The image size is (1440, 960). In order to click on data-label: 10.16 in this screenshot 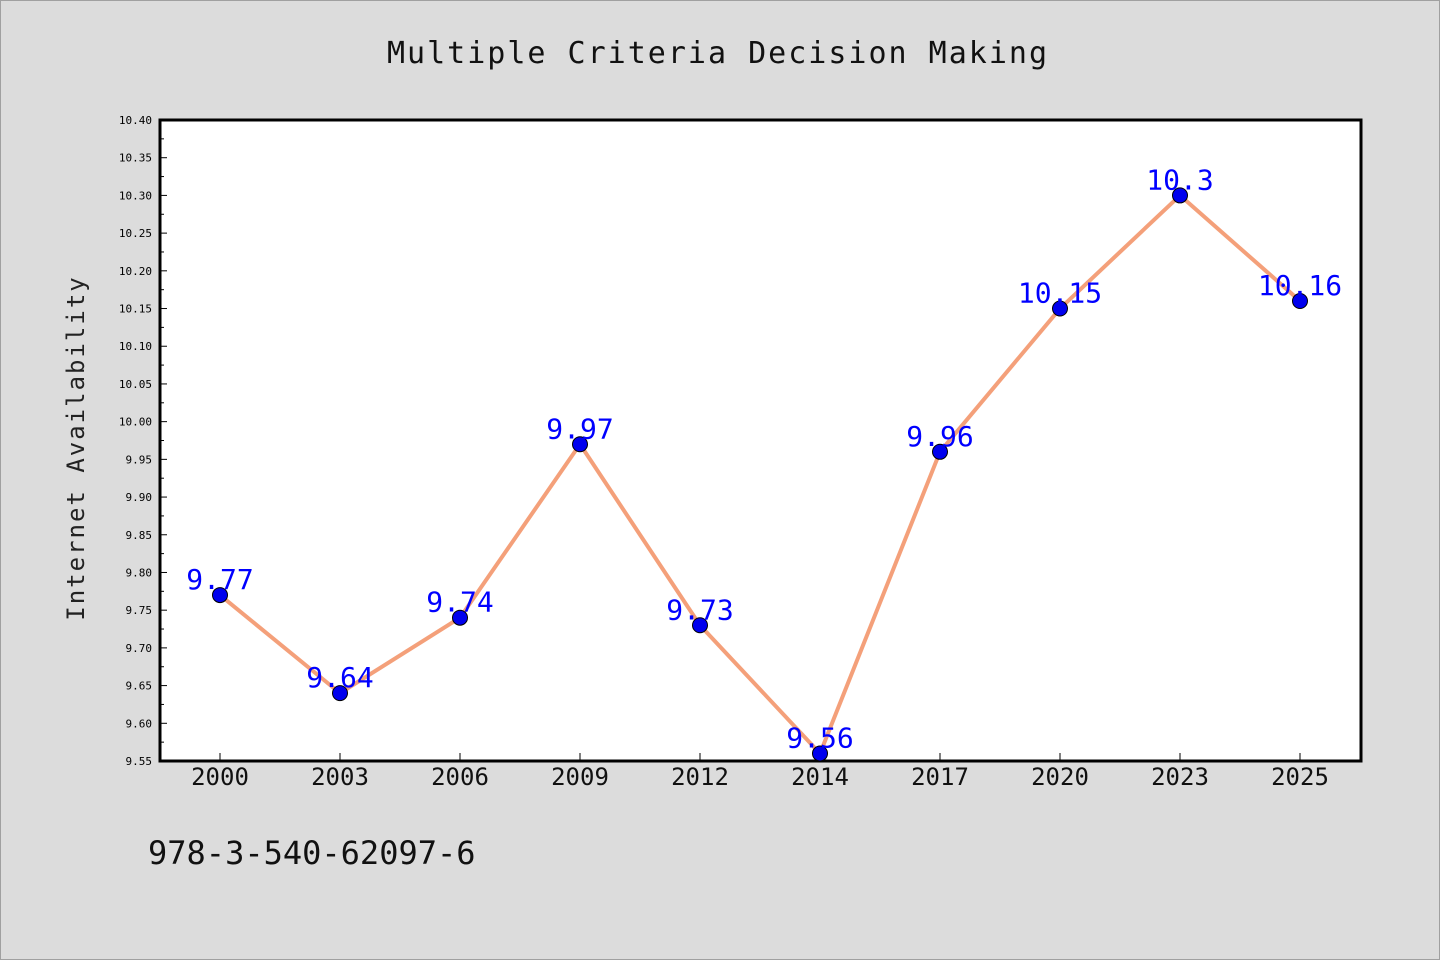, I will do `click(1300, 285)`.